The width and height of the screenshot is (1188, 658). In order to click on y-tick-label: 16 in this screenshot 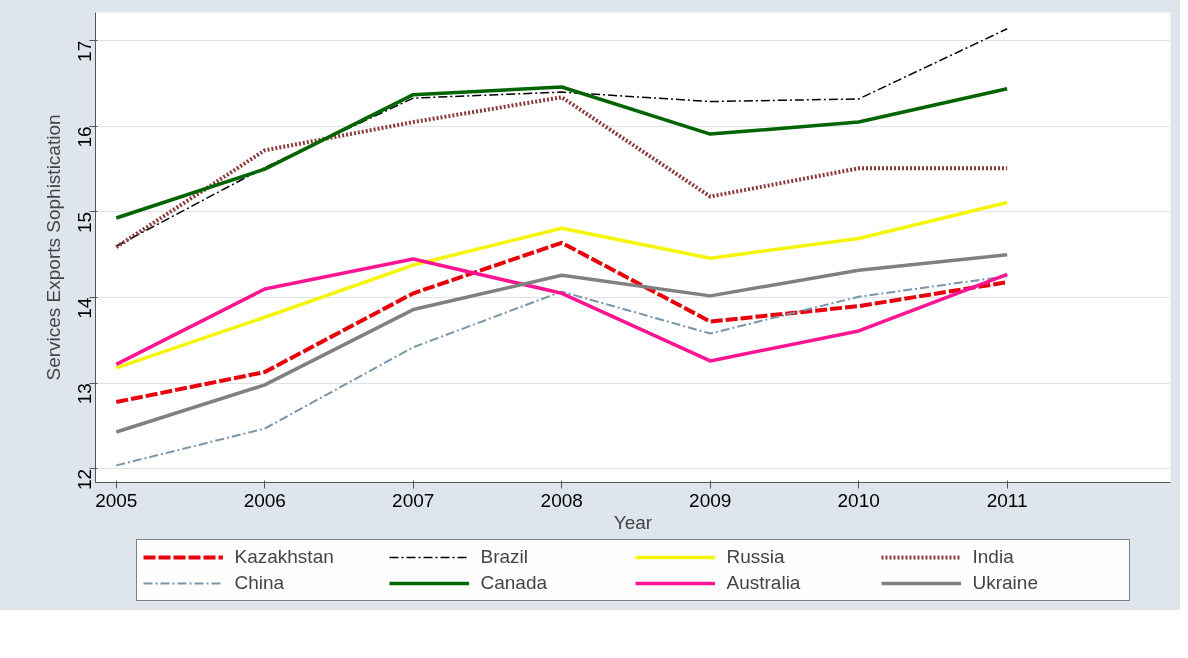, I will do `click(84, 137)`.